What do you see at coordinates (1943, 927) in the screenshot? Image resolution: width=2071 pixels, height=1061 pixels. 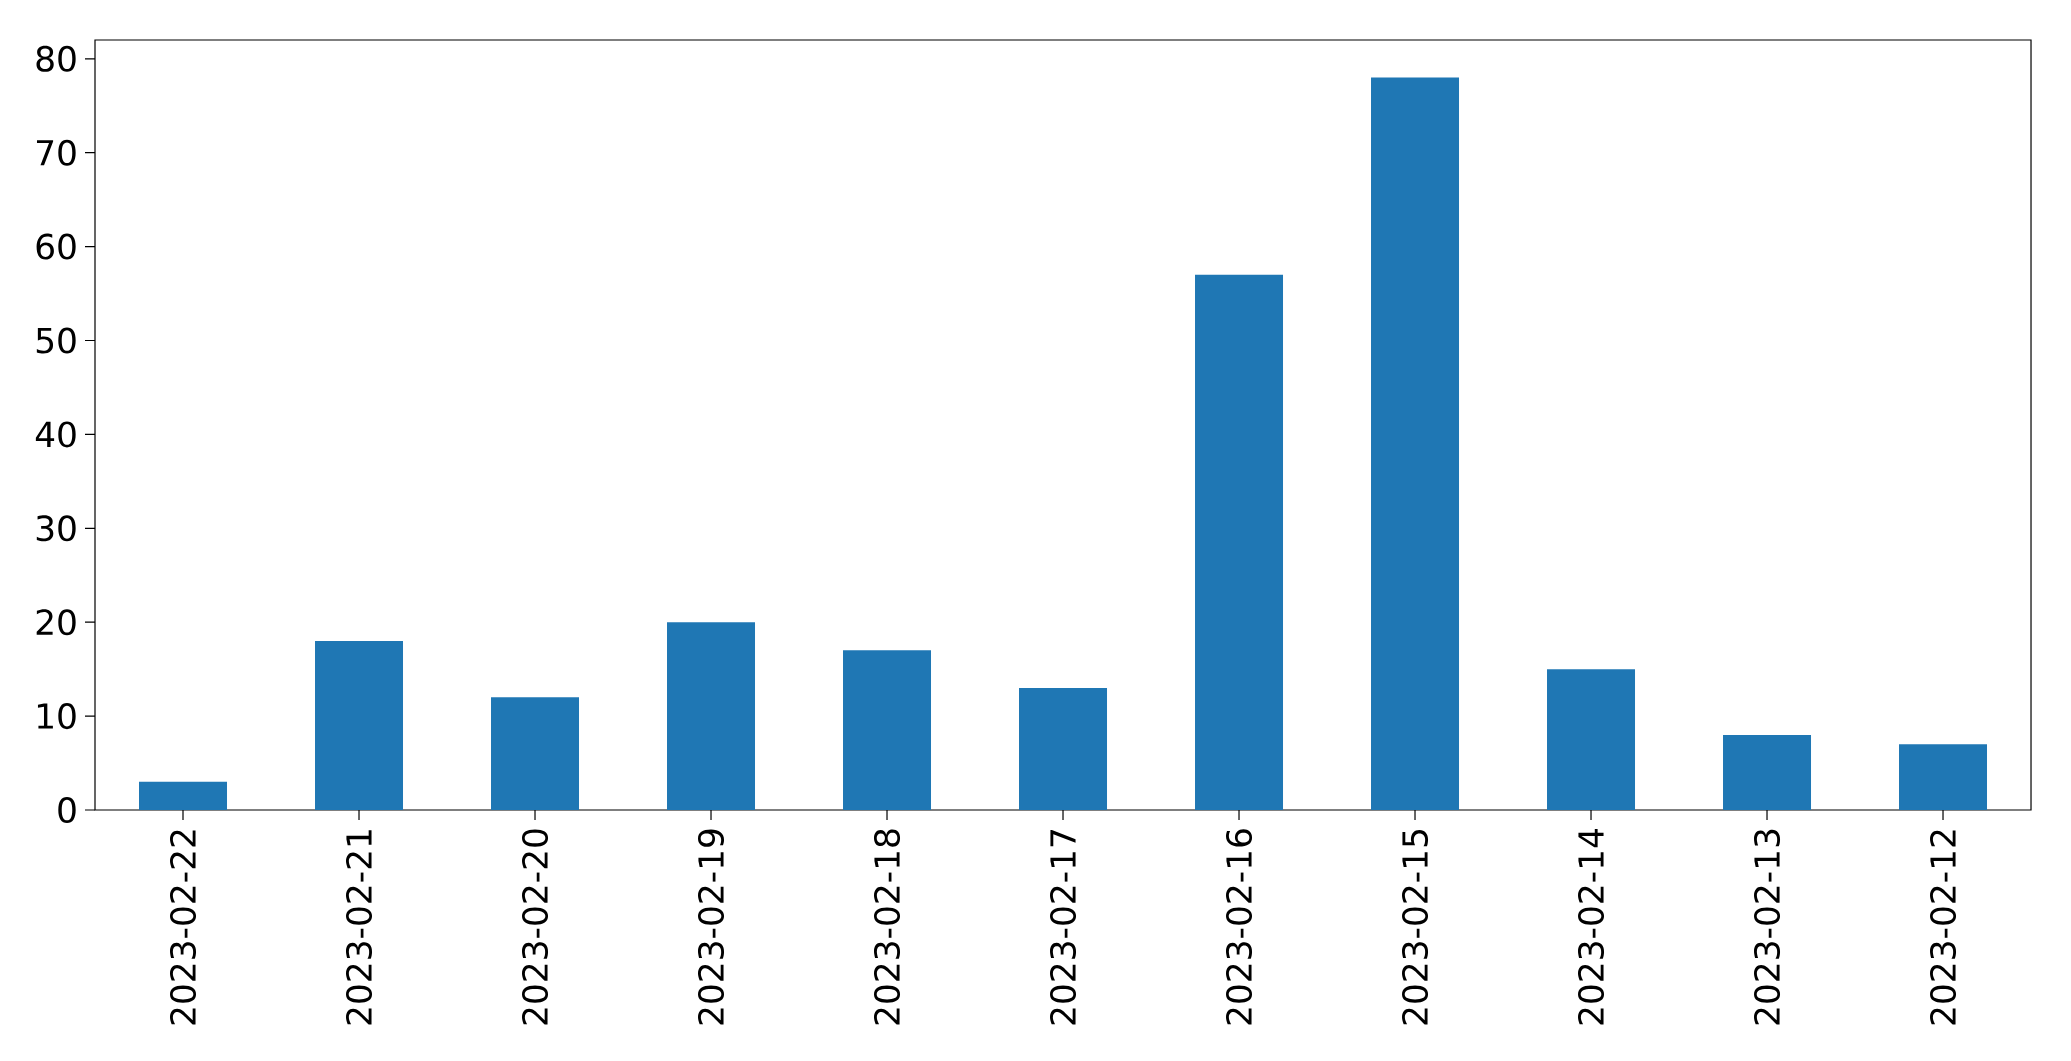 I see `x-tick-label: 2023-02-12` at bounding box center [1943, 927].